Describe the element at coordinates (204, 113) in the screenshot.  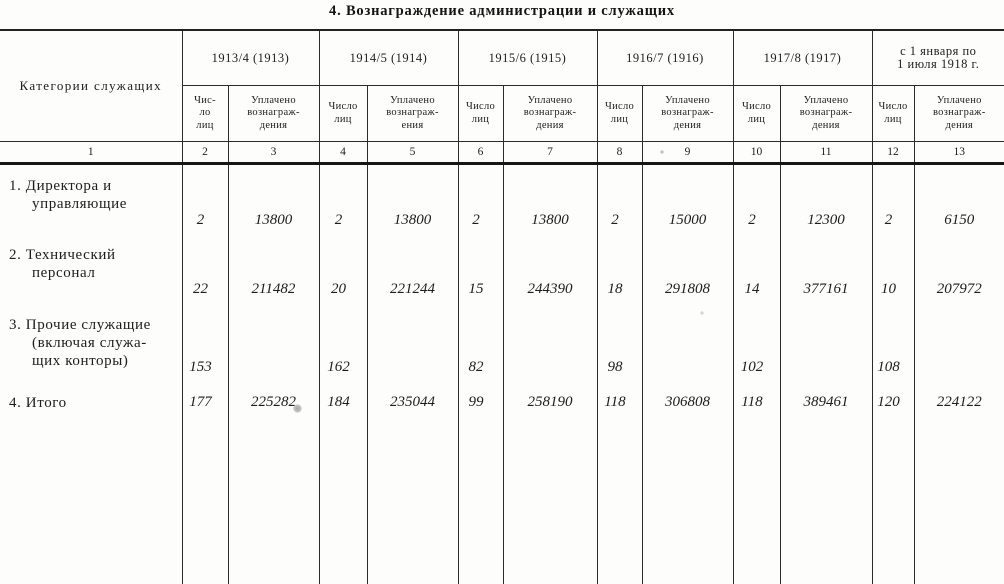
I see `count-header: Чис- ло лиц` at that location.